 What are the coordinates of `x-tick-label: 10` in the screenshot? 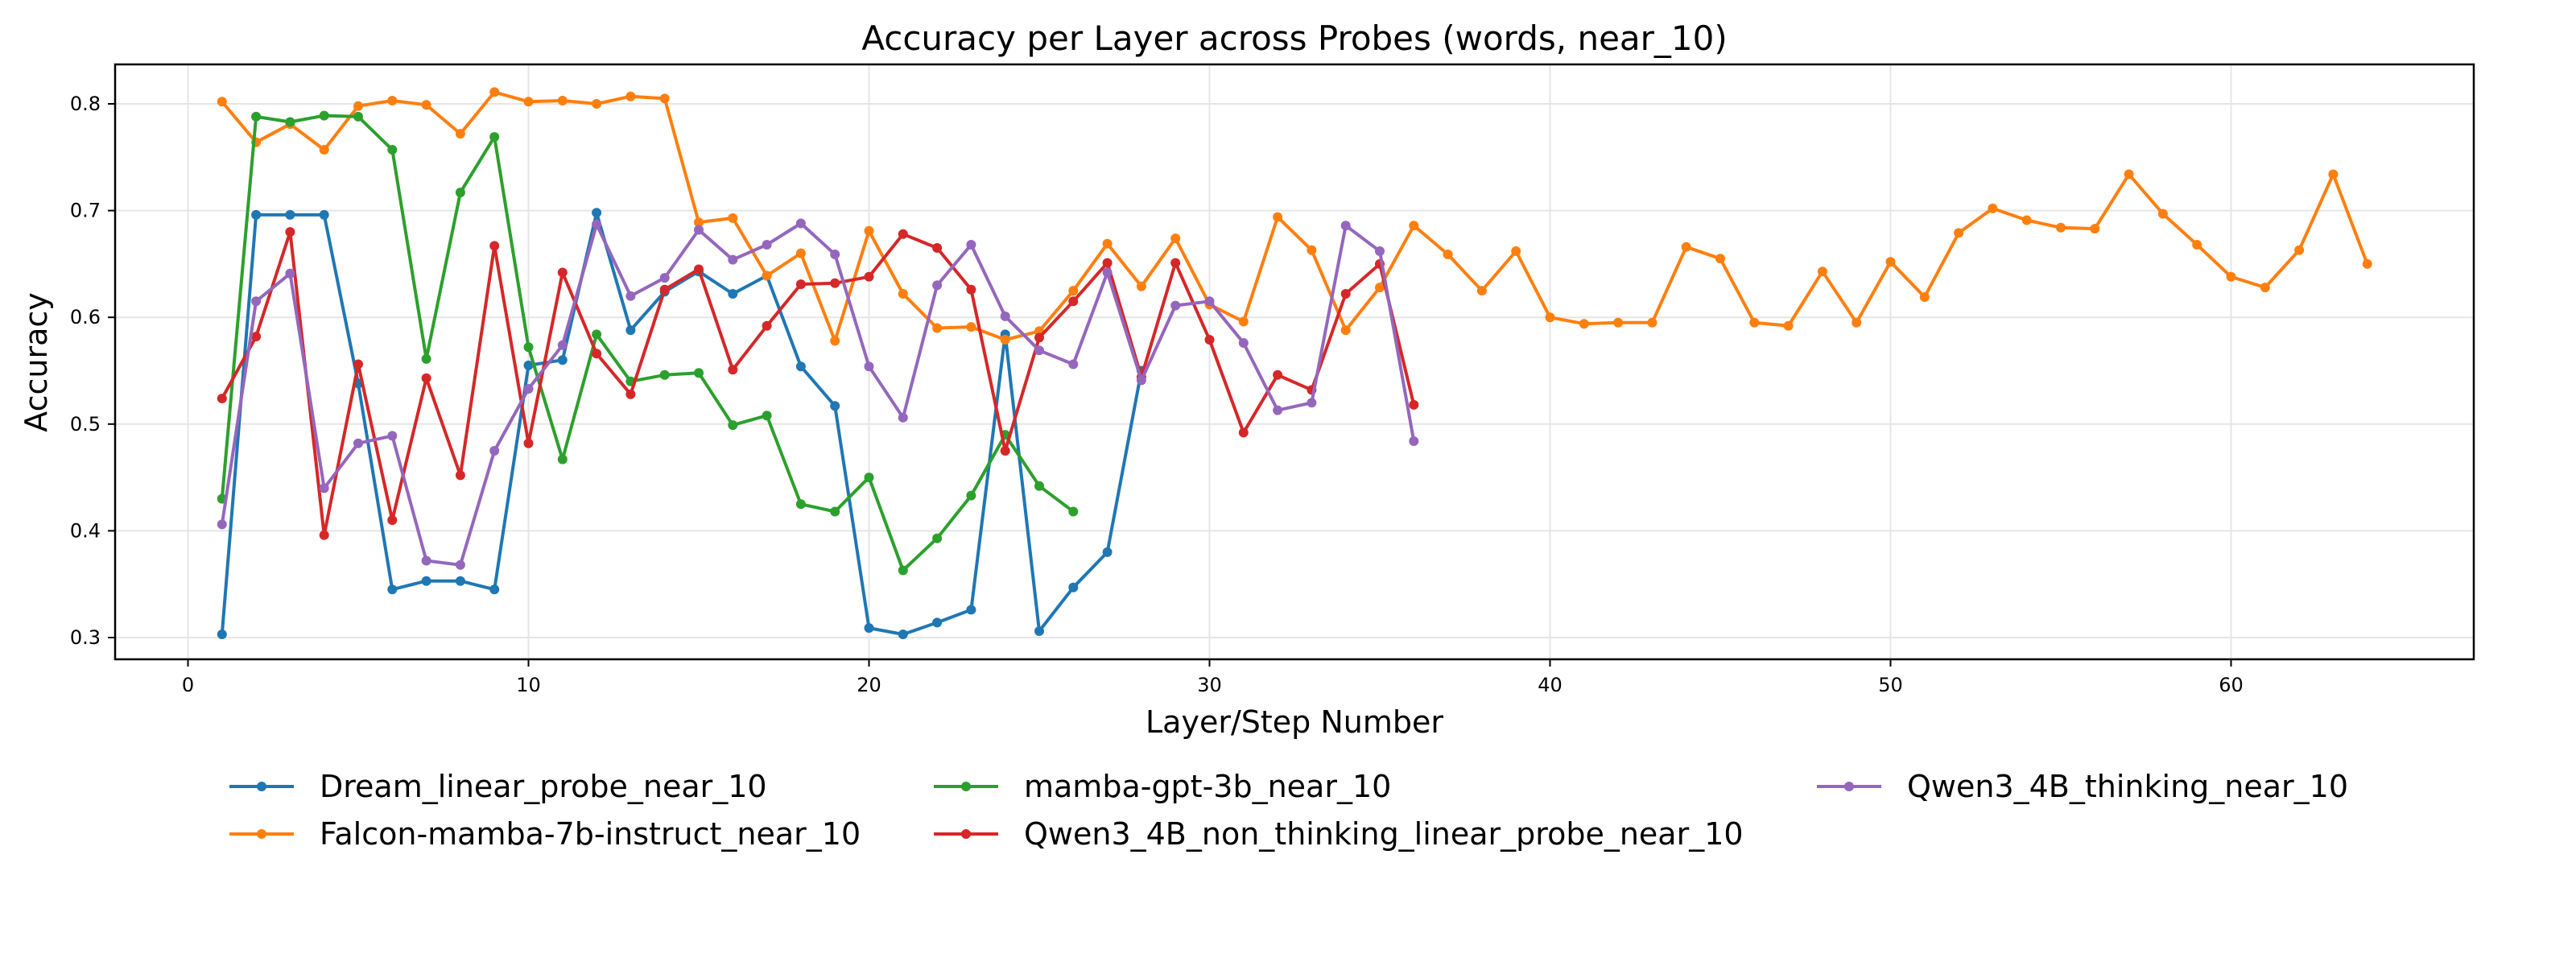 It's located at (528, 685).